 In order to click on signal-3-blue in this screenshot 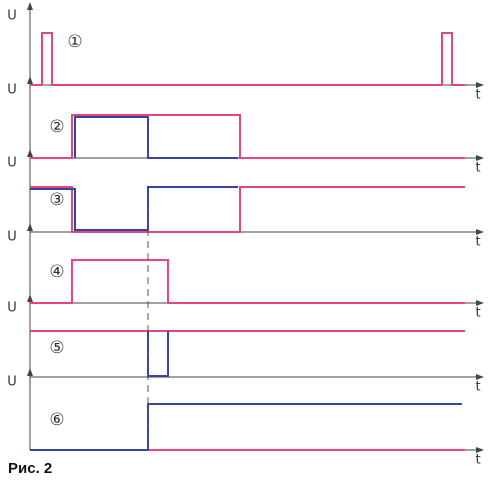, I will do `click(134, 208)`.